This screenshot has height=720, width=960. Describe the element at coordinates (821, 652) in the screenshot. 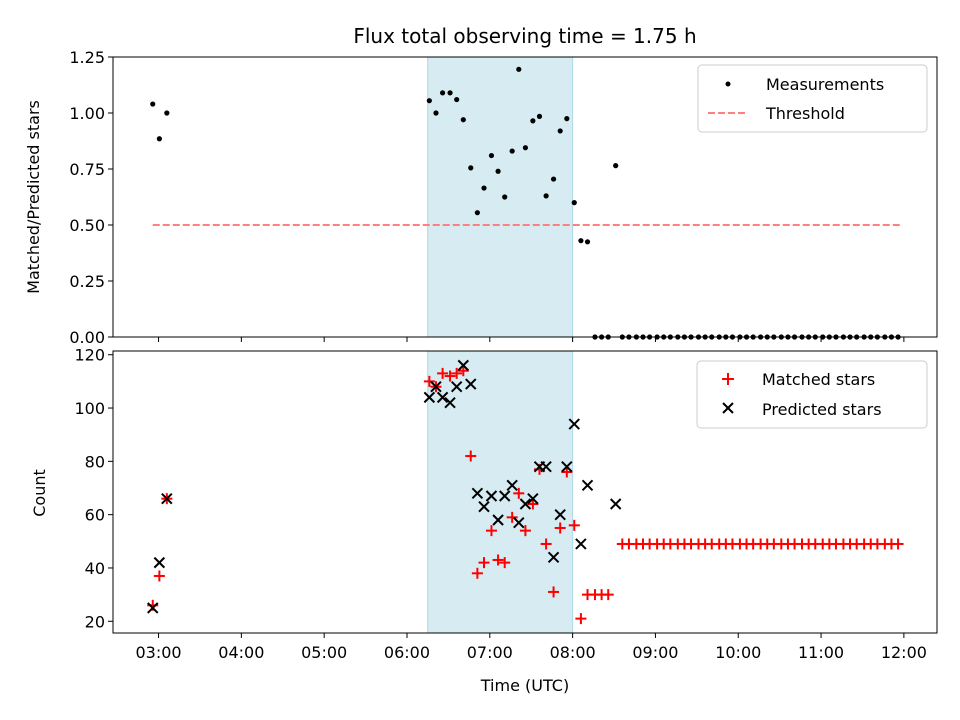

I see `x-tick-label: 11:00` at that location.